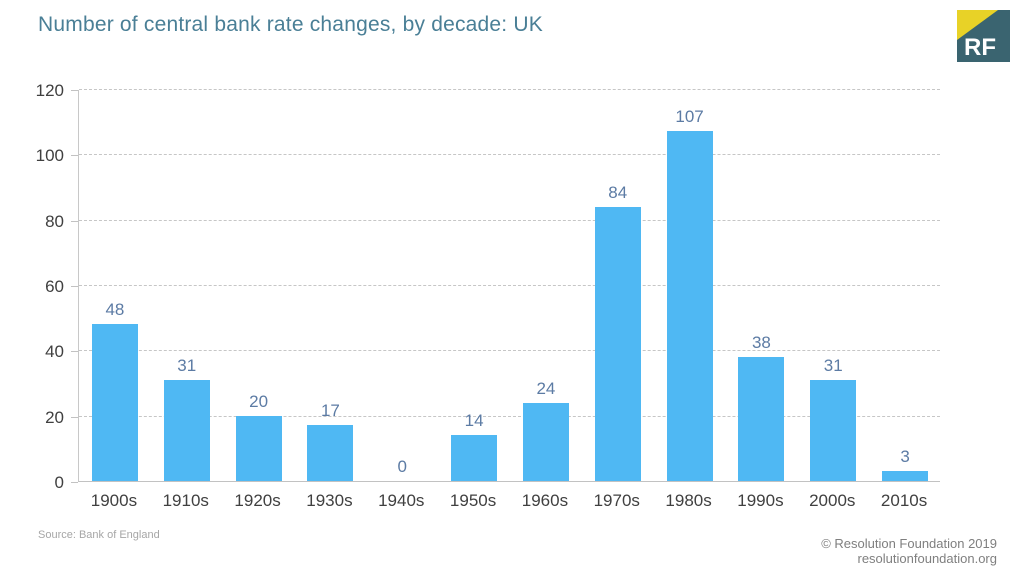 The image size is (1024, 576). I want to click on gridline-y100, so click(509, 155).